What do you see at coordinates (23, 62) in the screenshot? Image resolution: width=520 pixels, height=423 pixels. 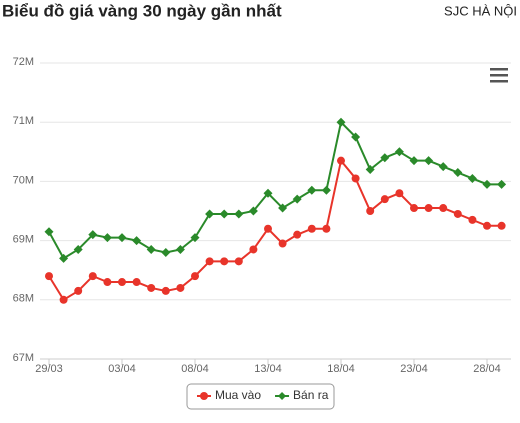 I see `y-tick-label: 72M` at bounding box center [23, 62].